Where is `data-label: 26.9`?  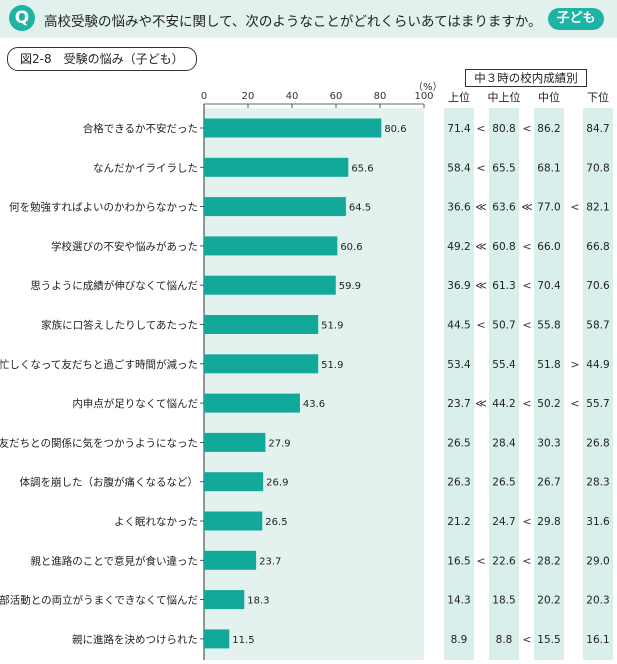
data-label: 26.9 is located at coordinates (277, 483).